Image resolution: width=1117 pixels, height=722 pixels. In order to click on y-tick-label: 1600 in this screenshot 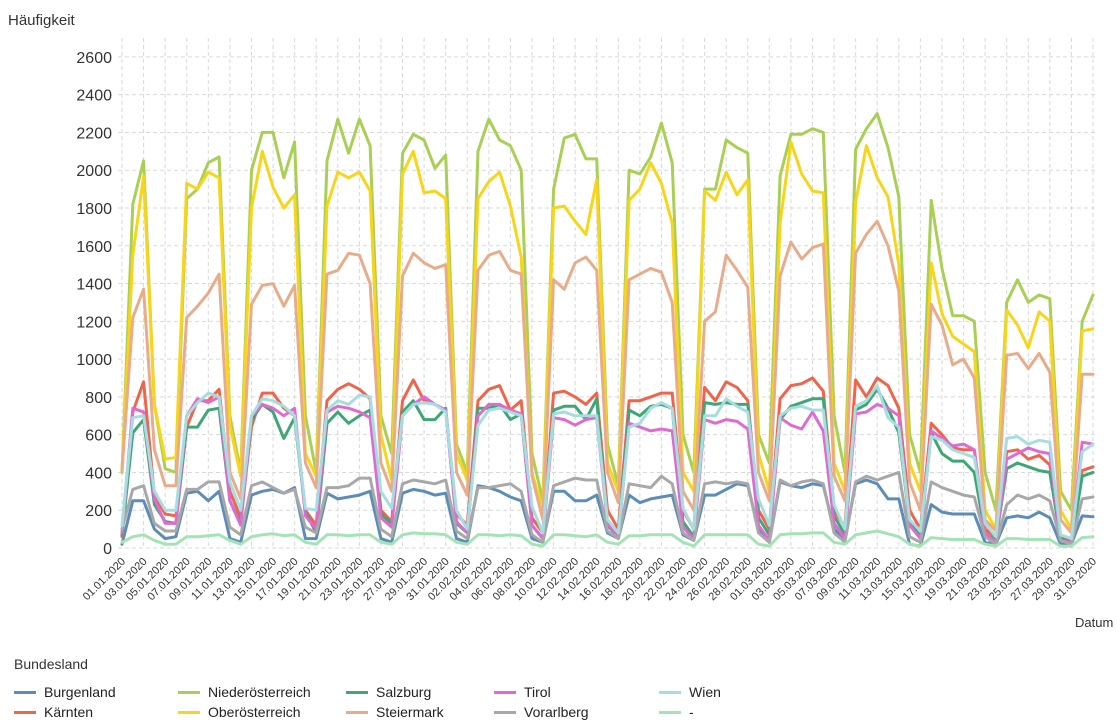, I will do `click(94, 247)`.